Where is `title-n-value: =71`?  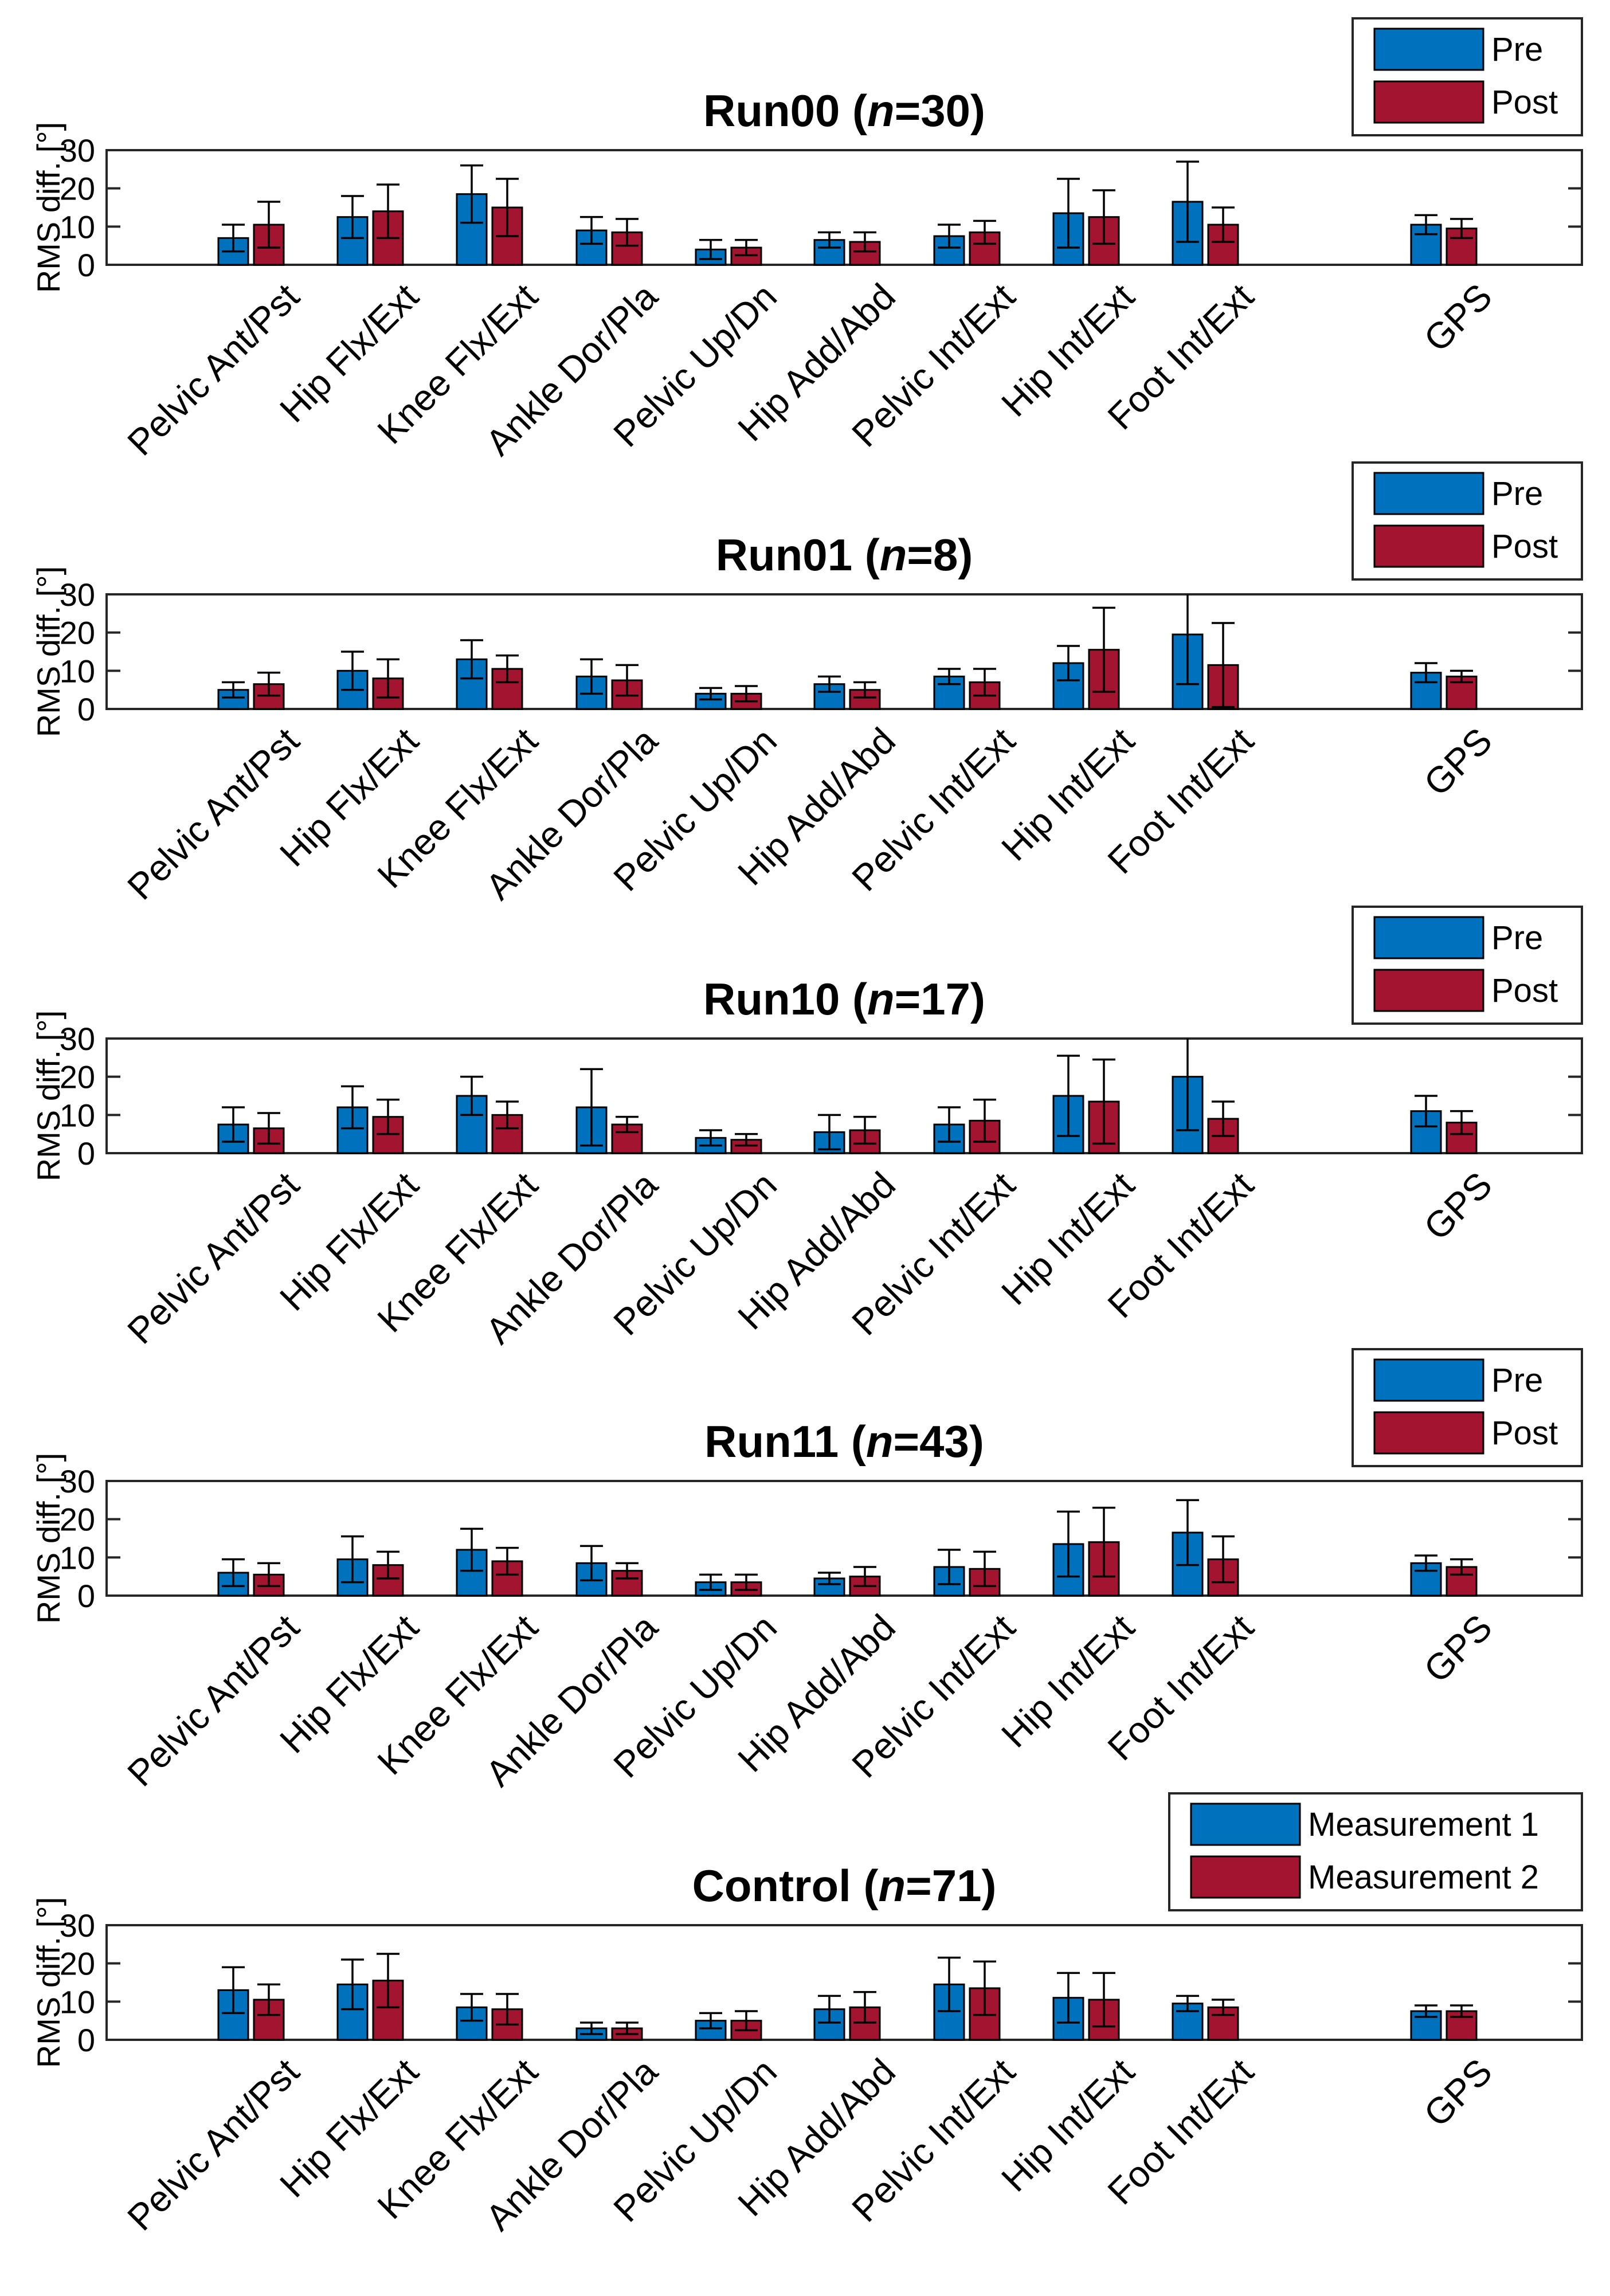
title-n-value: =71 is located at coordinates (943, 1885).